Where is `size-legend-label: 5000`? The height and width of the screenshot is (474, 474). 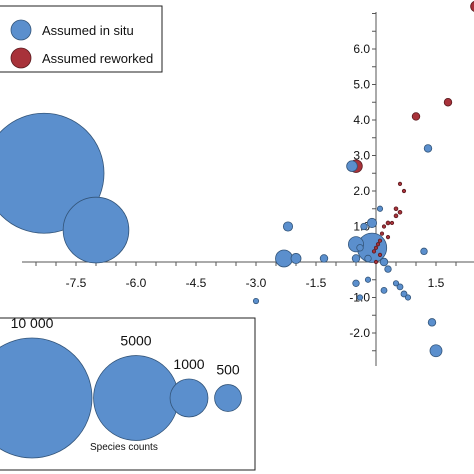
size-legend-label: 5000 is located at coordinates (135, 341).